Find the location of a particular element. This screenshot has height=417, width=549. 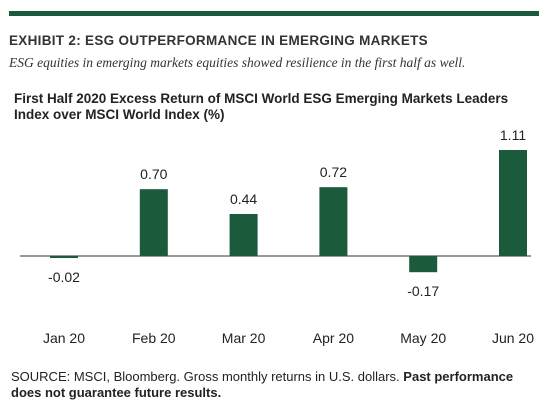

x-tick-label: May 20 is located at coordinates (423, 338).